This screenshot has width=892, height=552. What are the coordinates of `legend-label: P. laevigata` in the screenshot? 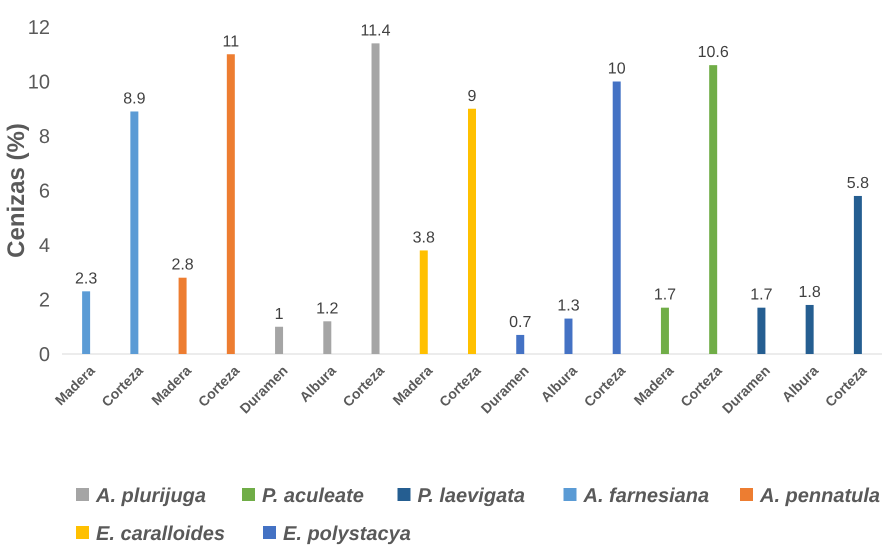 It's located at (471, 496).